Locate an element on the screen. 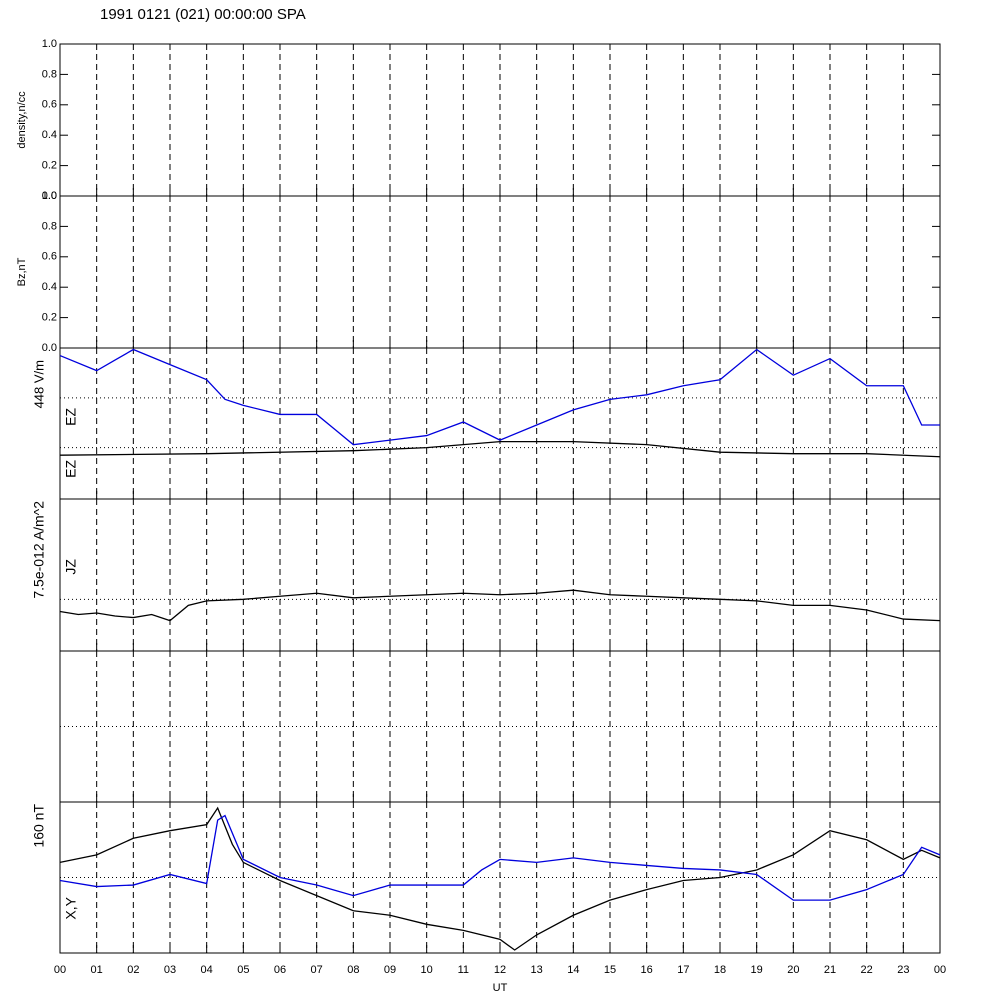 The height and width of the screenshot is (1005, 1000). x-tick-label: 03 is located at coordinates (170, 970).